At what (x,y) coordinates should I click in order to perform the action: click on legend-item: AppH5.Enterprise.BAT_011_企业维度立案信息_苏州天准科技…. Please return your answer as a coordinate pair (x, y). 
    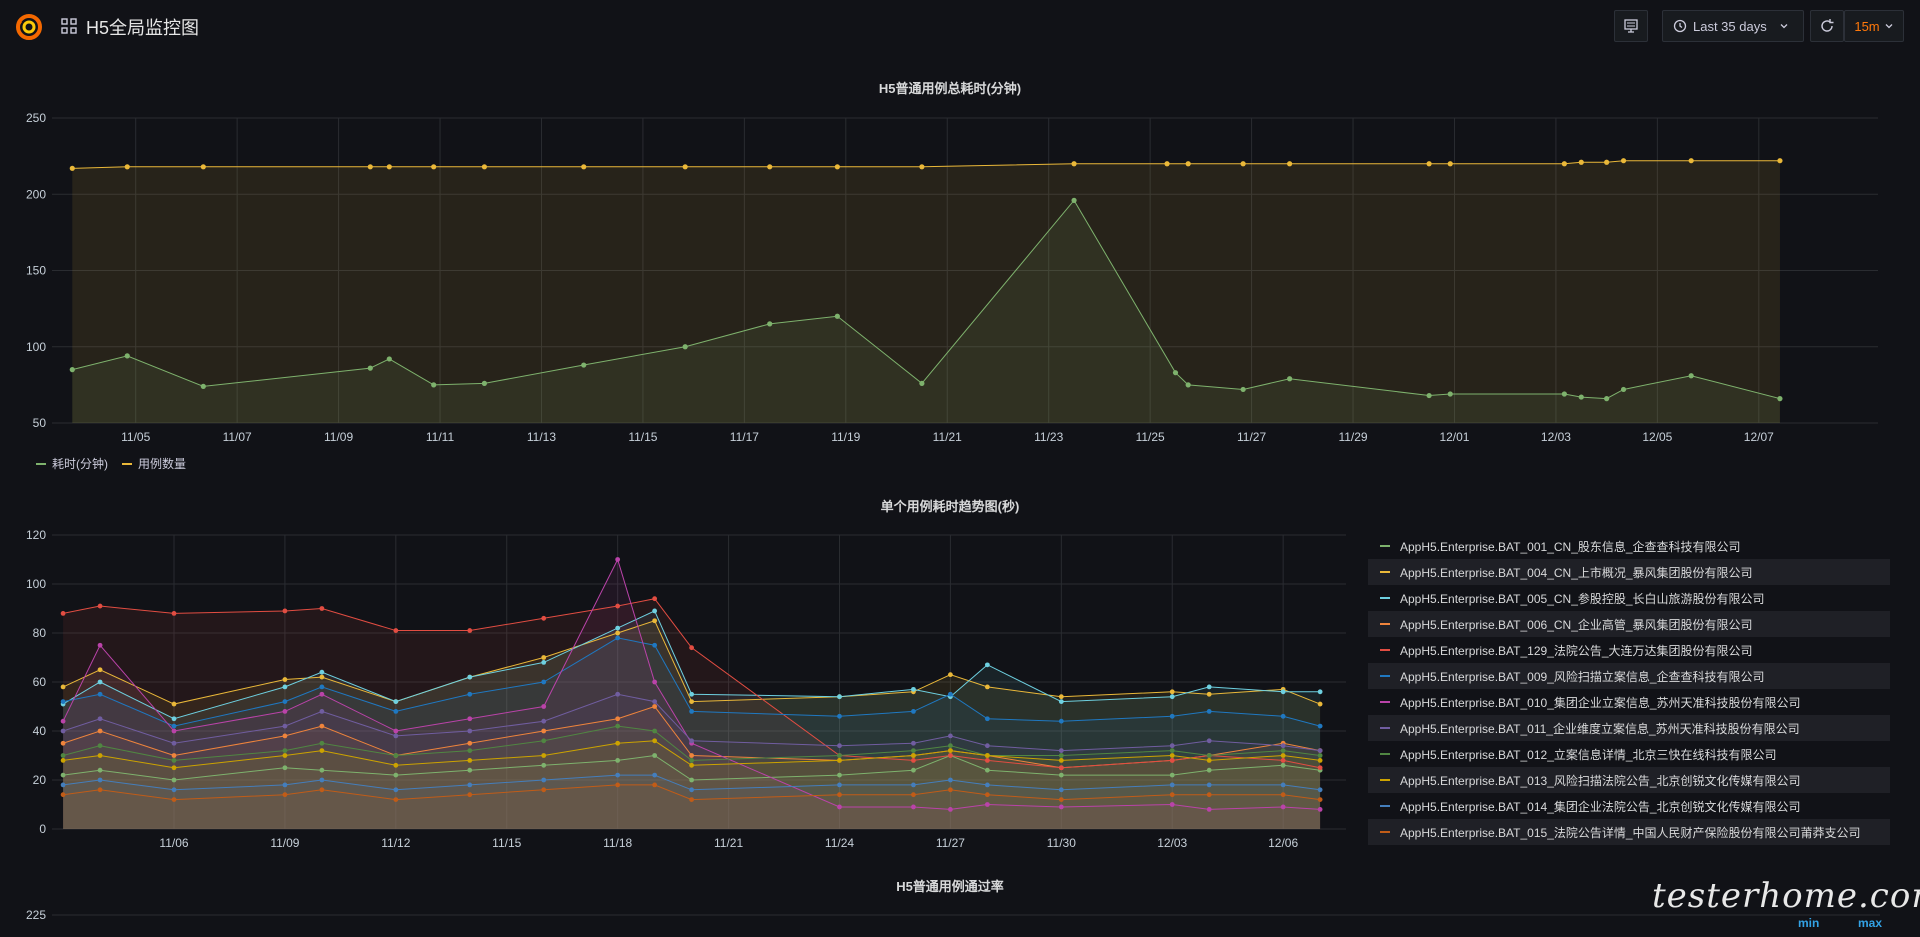
    Looking at the image, I should click on (1629, 728).